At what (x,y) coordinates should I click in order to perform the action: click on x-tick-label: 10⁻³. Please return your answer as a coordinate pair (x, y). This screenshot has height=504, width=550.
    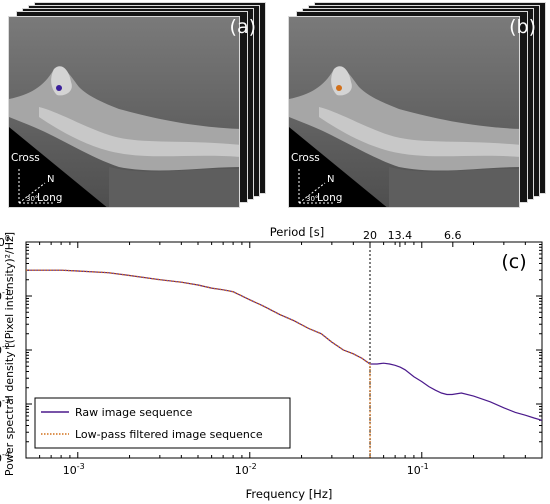
    Looking at the image, I should click on (74, 469).